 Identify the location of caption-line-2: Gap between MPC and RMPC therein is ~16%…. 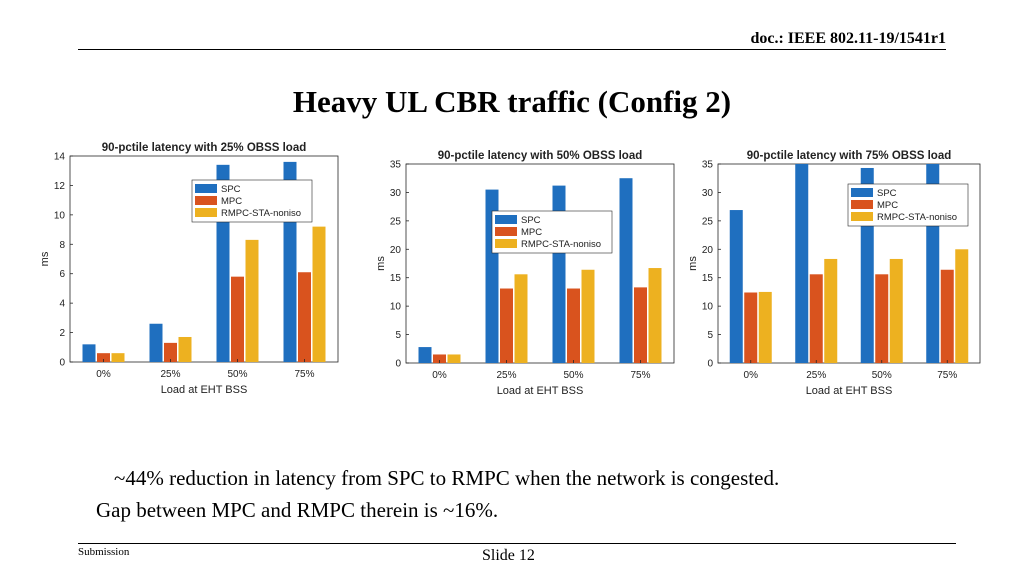
(297, 510).